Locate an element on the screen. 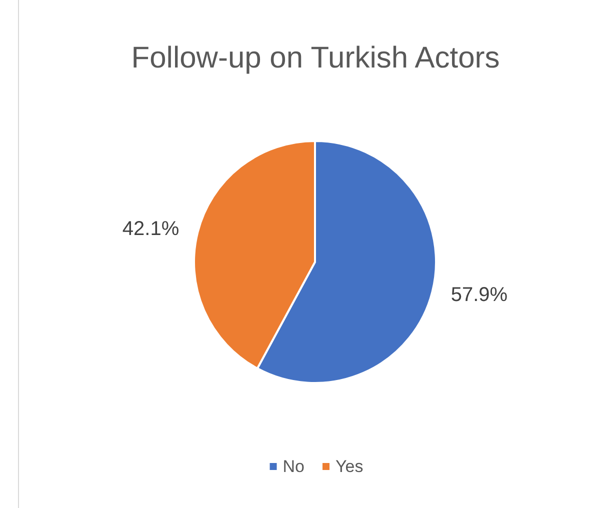 This screenshot has height=508, width=611. legend-label: Yes is located at coordinates (350, 466).